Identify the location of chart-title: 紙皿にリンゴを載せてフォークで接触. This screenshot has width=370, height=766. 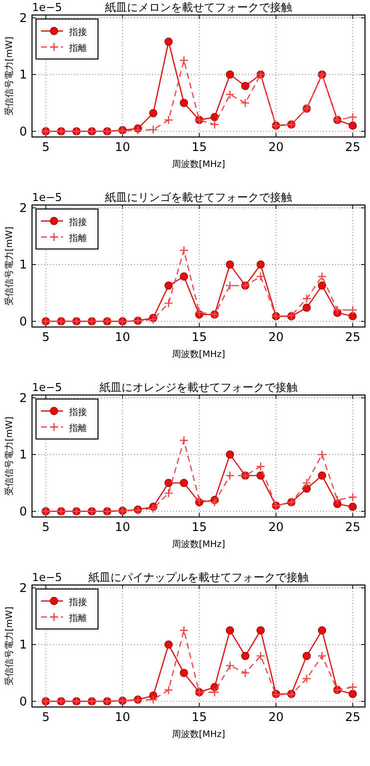
(198, 197).